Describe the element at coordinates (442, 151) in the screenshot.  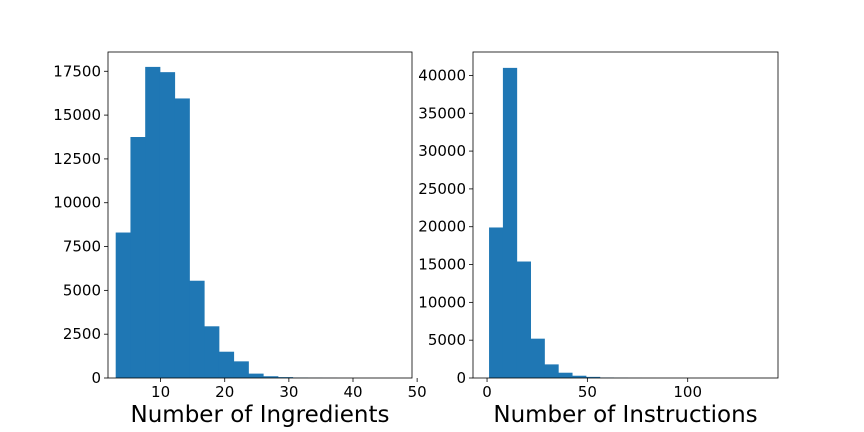
I see `y-tick-label: 30000` at that location.